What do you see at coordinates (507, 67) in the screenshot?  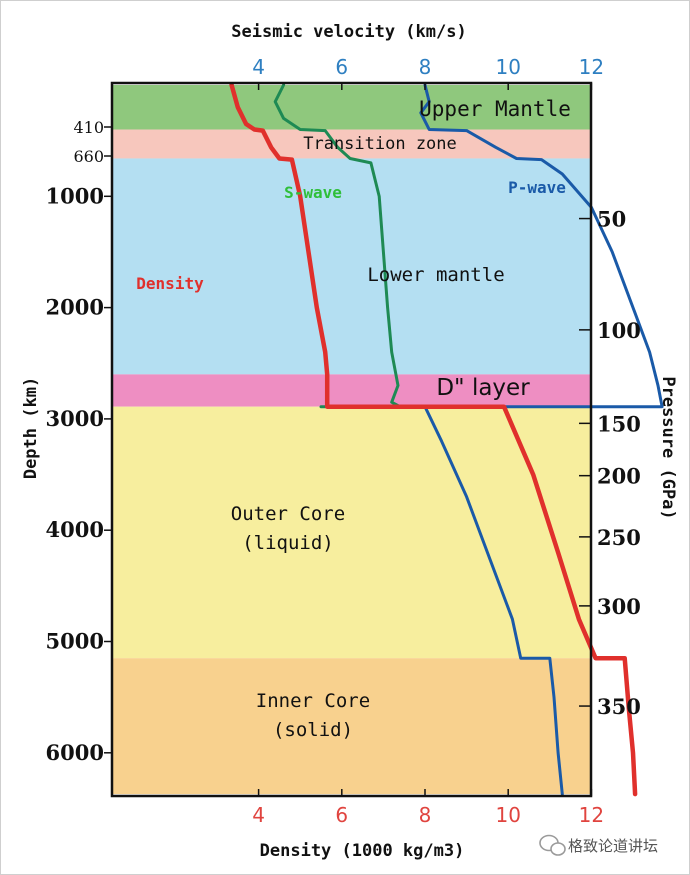 I see `top-axis-tick-label: 10` at bounding box center [507, 67].